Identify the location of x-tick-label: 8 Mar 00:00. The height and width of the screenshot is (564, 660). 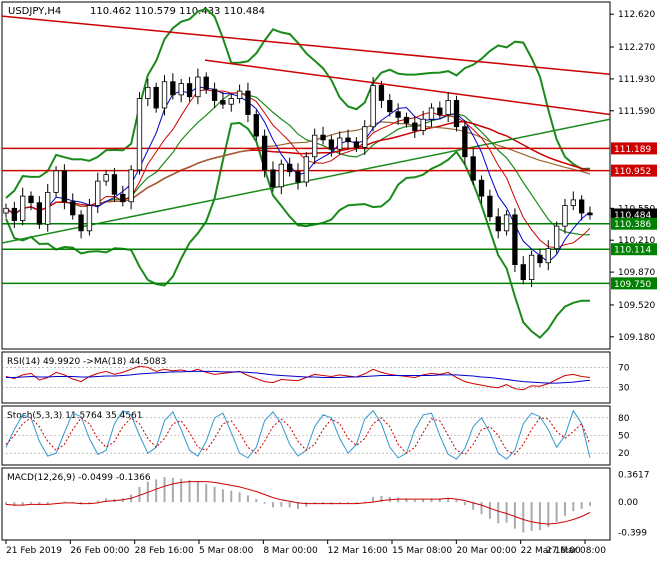
(290, 551).